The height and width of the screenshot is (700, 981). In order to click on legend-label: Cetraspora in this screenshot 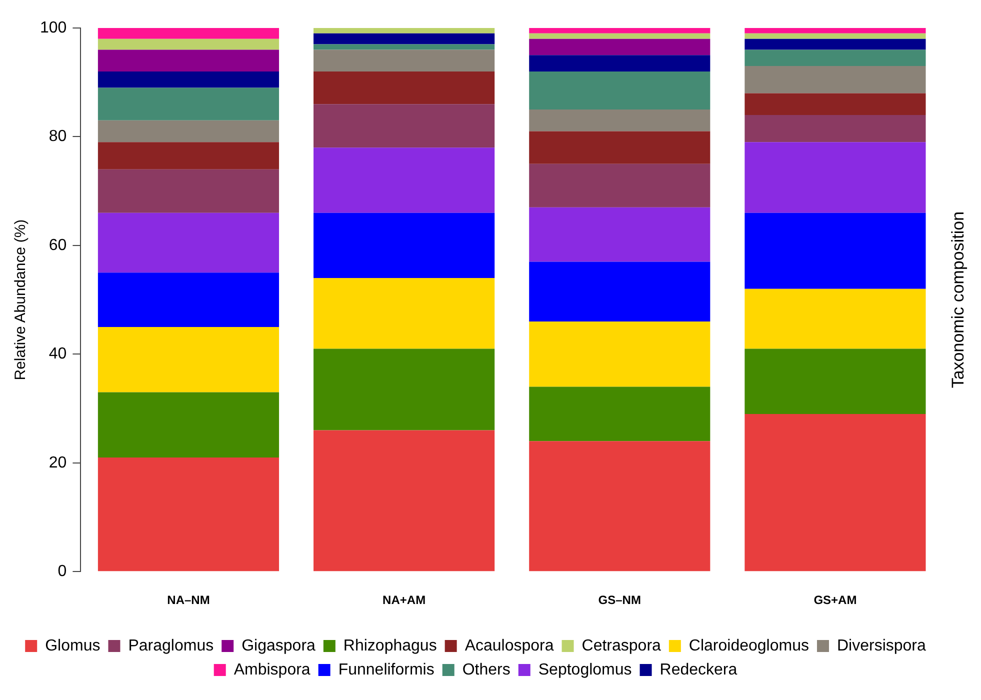, I will do `click(622, 645)`.